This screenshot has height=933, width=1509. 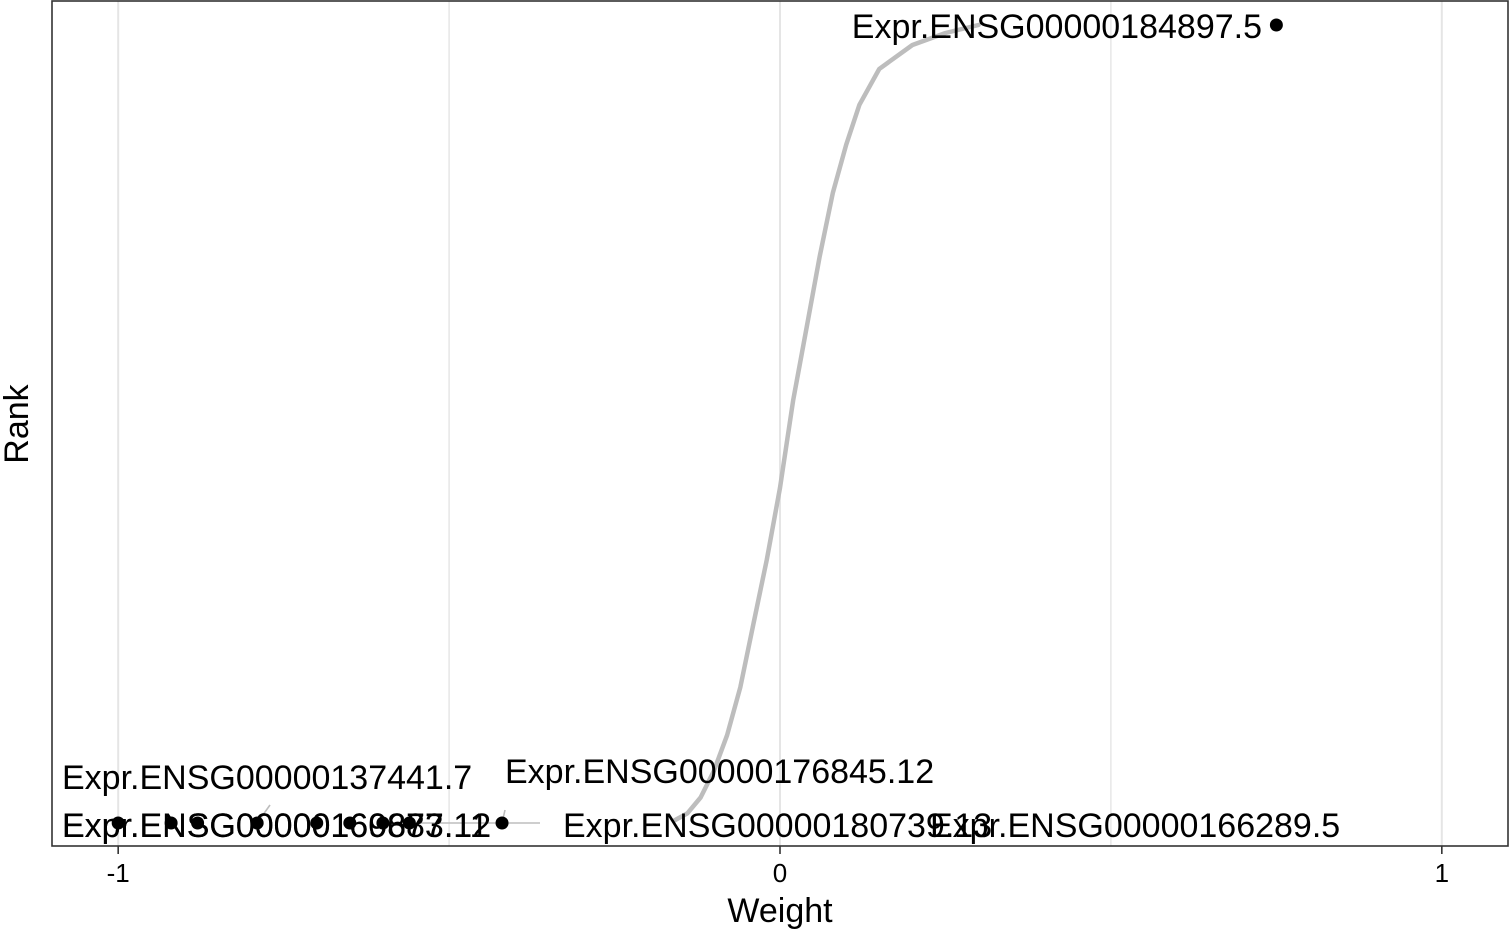 What do you see at coordinates (780, 911) in the screenshot?
I see `x-axis-title: Weight` at bounding box center [780, 911].